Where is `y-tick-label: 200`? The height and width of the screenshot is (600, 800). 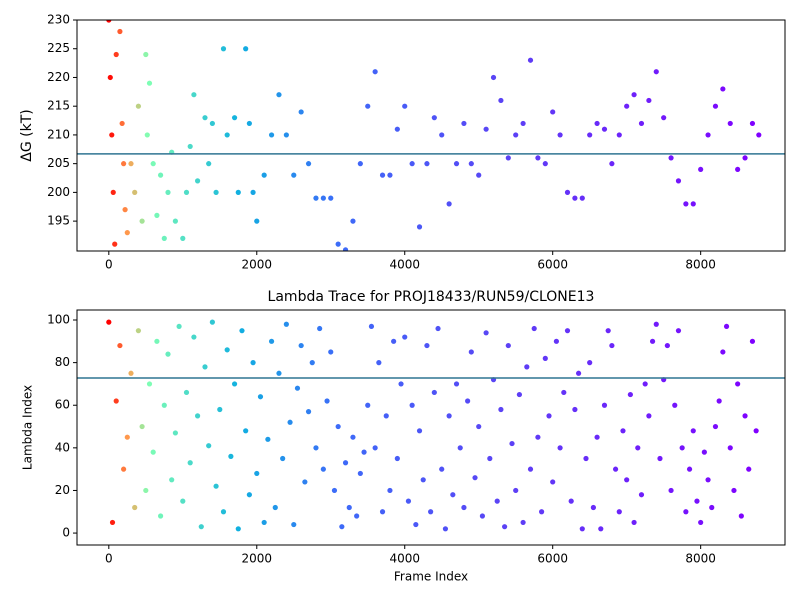
y-tick-label: 200 is located at coordinates (58, 192).